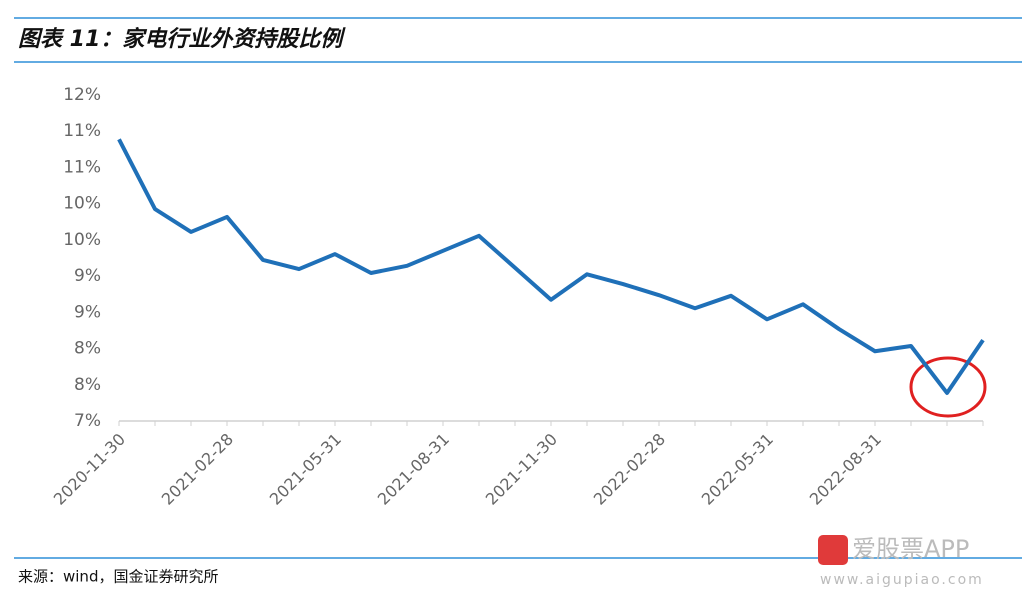 This screenshot has width=1029, height=593. Describe the element at coordinates (197, 469) in the screenshot. I see `x-tick-label: 2021-02-28` at that location.